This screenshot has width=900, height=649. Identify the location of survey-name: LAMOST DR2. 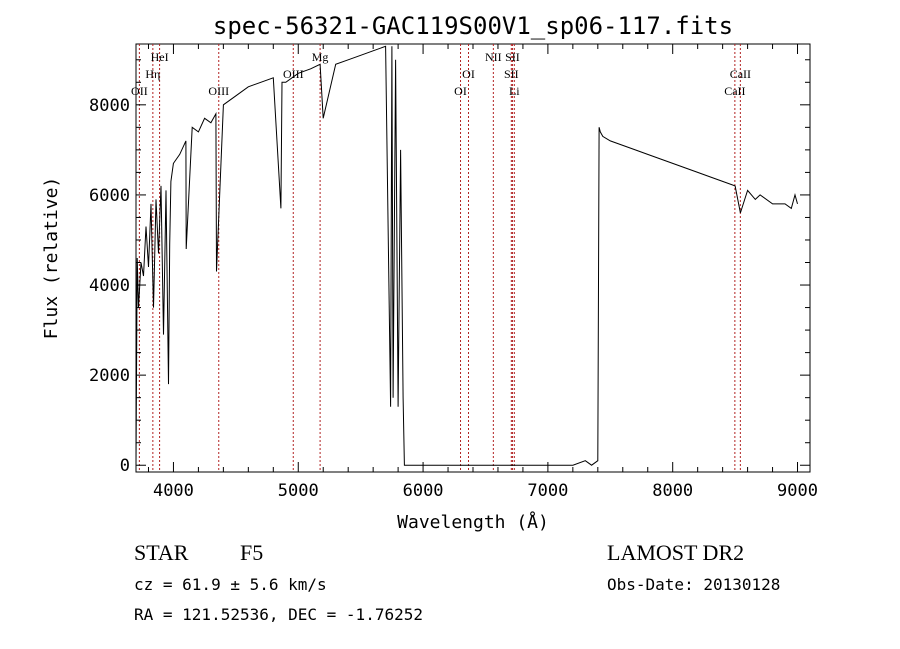
(676, 552).